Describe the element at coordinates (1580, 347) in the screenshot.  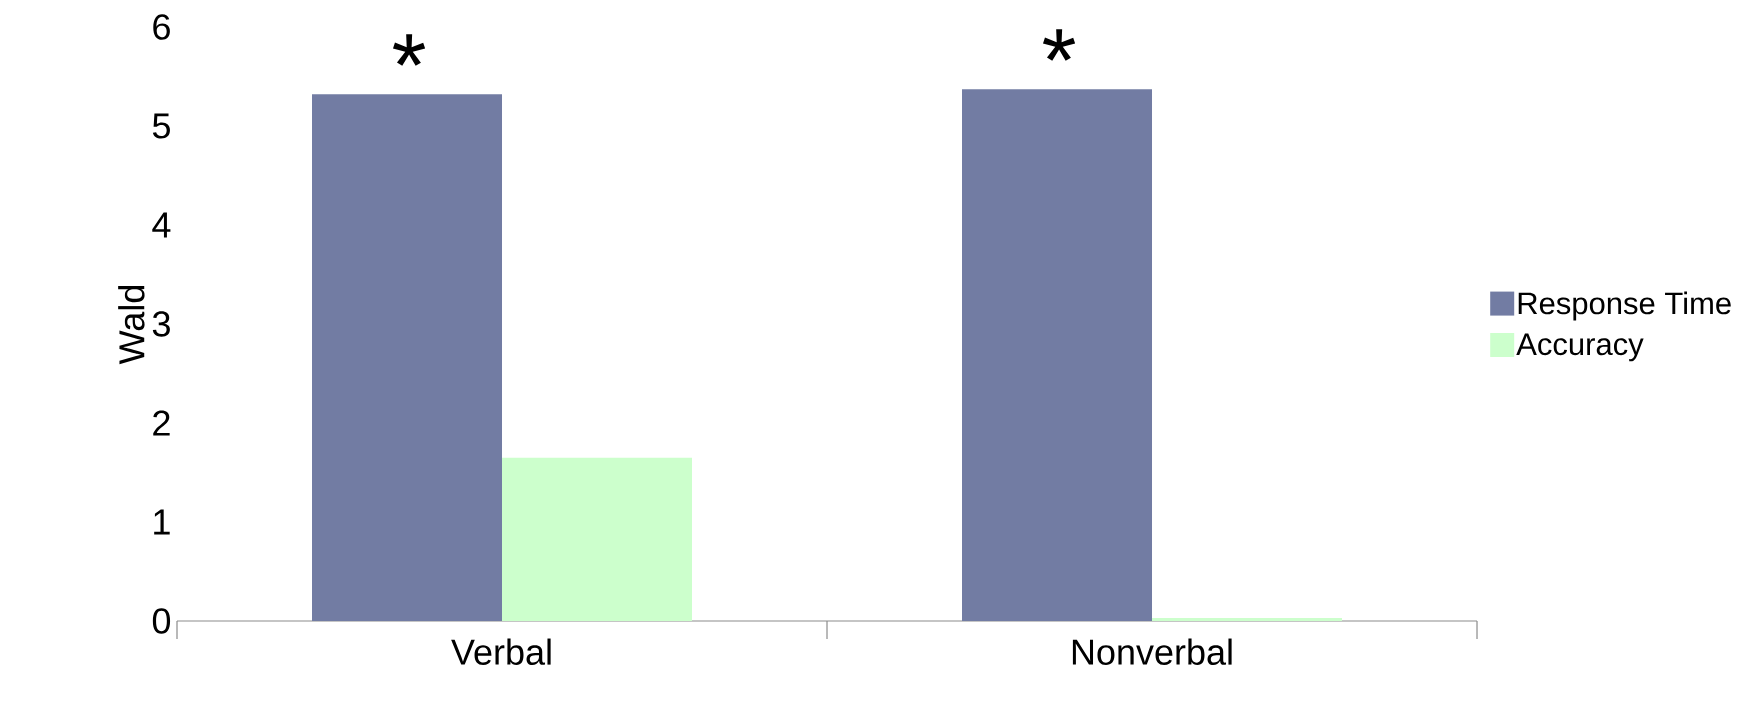
I see `legend-label: Accuracy` at that location.